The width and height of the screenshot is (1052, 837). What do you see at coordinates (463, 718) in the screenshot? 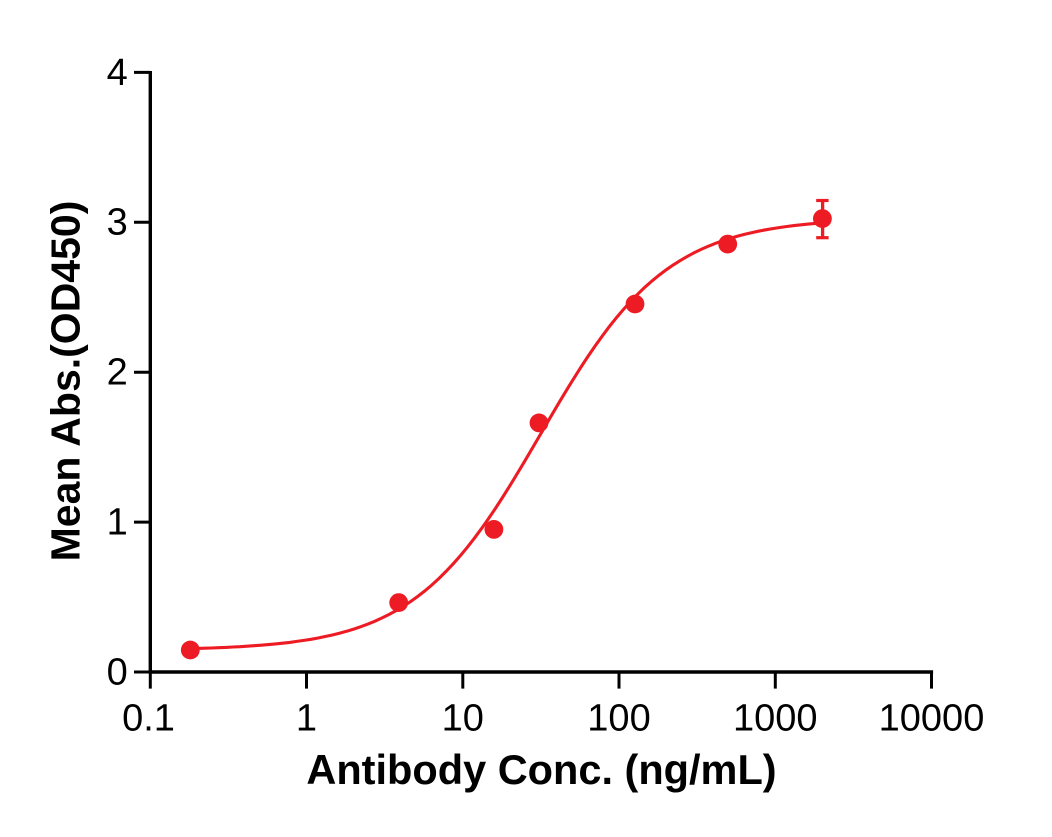
I see `svg-text: 10` at bounding box center [463, 718].